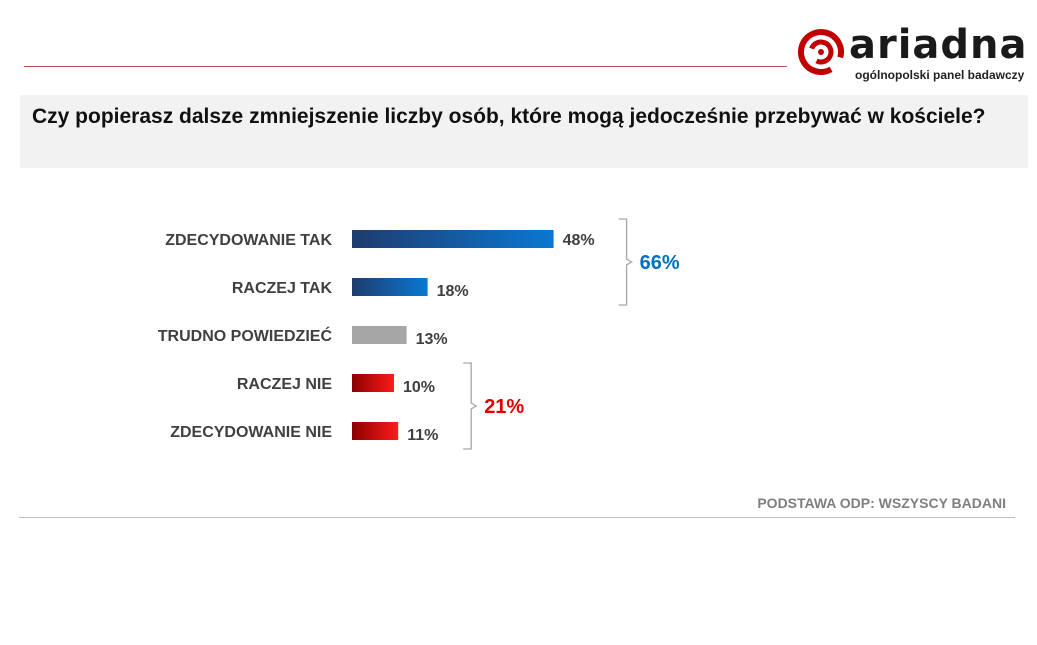  I want to click on category-label: TRUDNO POWIEDZIEĆ, so click(245, 335).